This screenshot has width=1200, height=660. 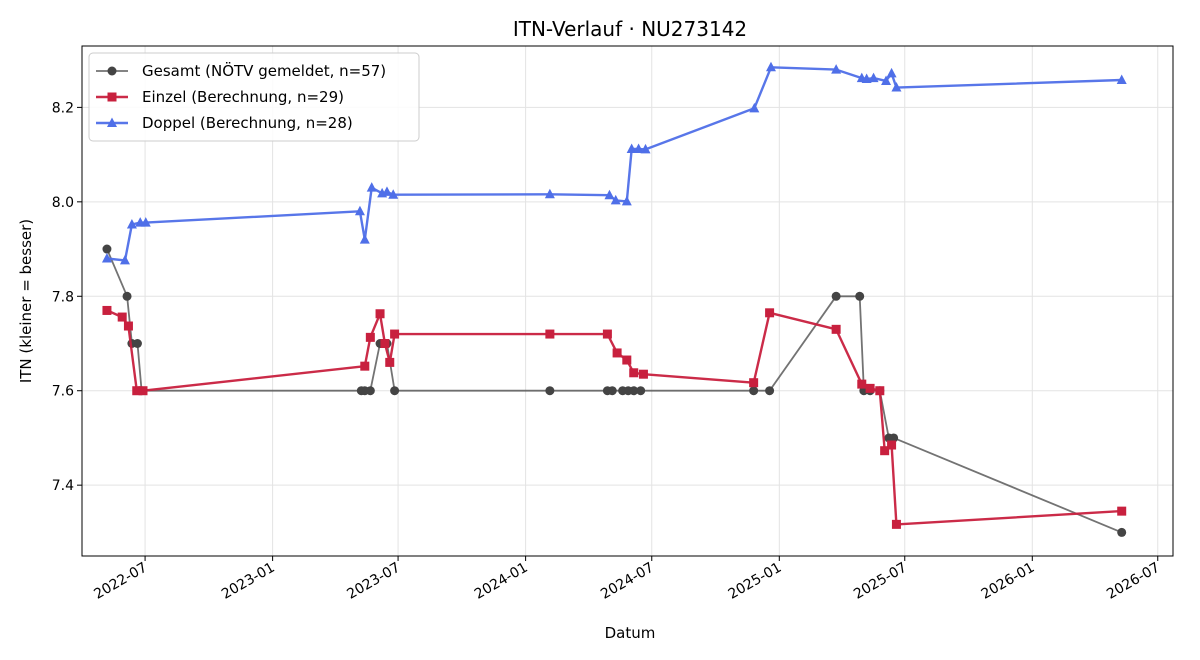 What do you see at coordinates (26, 301) in the screenshot?
I see `y-axis-title: ITN (kleiner = besser)` at bounding box center [26, 301].